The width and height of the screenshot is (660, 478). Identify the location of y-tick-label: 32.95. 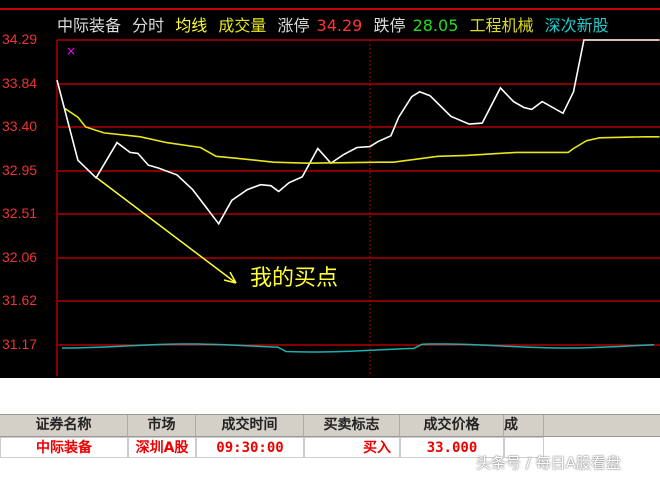
(20, 169).